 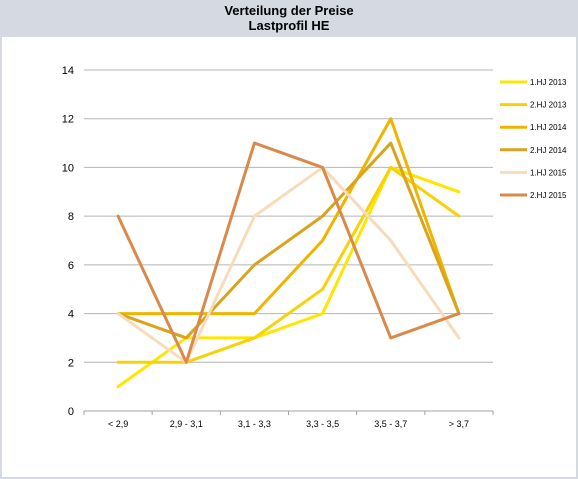 What do you see at coordinates (548, 82) in the screenshot?
I see `legend-label: 1.HJ 2013` at bounding box center [548, 82].